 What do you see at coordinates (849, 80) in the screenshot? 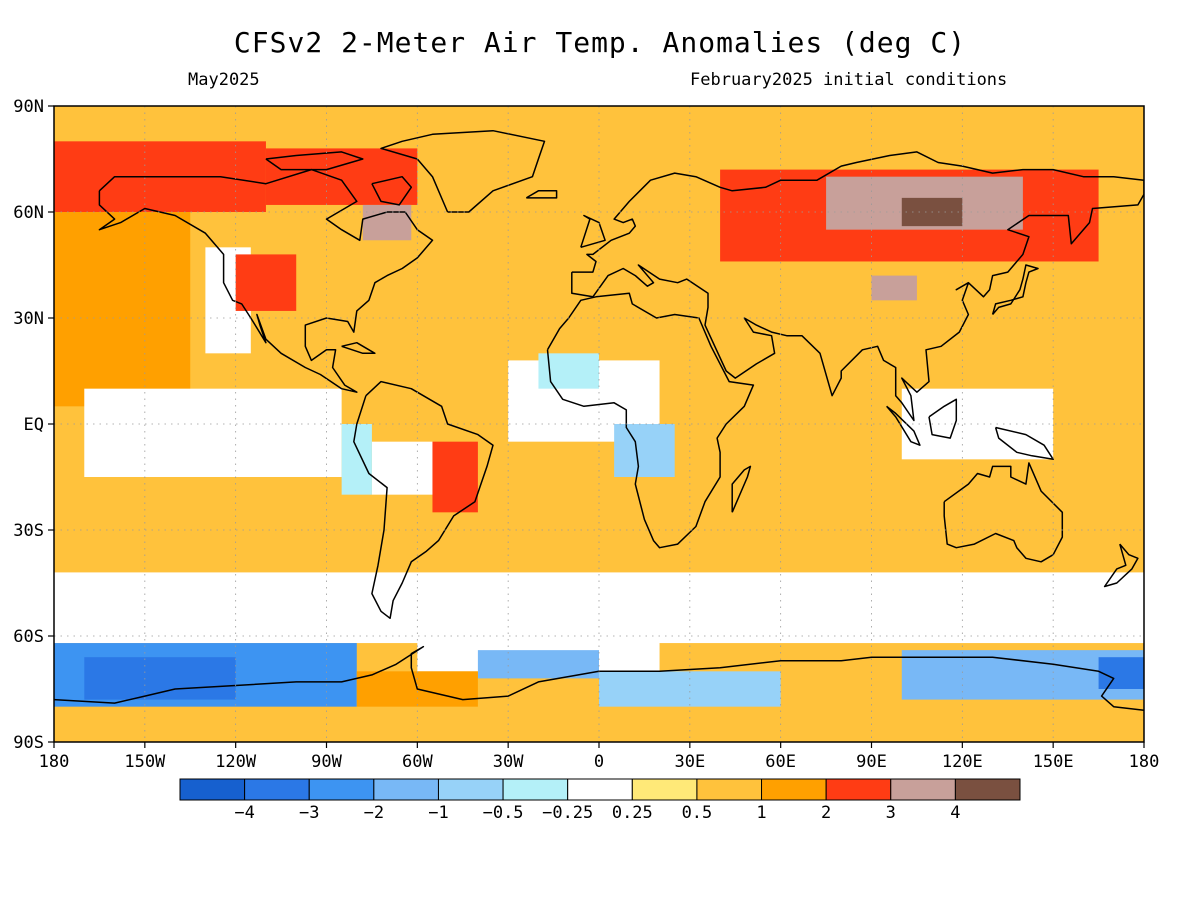
I see `init-conditions-label: February2025 initial conditions` at bounding box center [849, 80].